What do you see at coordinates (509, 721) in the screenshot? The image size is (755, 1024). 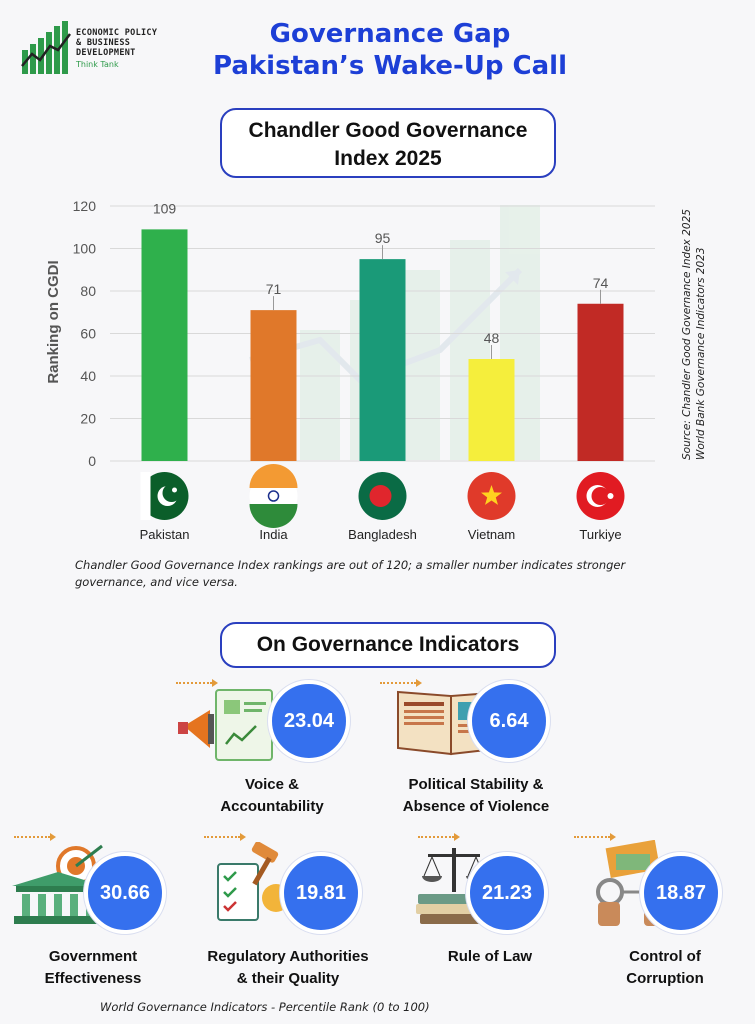 I see `indicator-value-badge: 6.64` at bounding box center [509, 721].